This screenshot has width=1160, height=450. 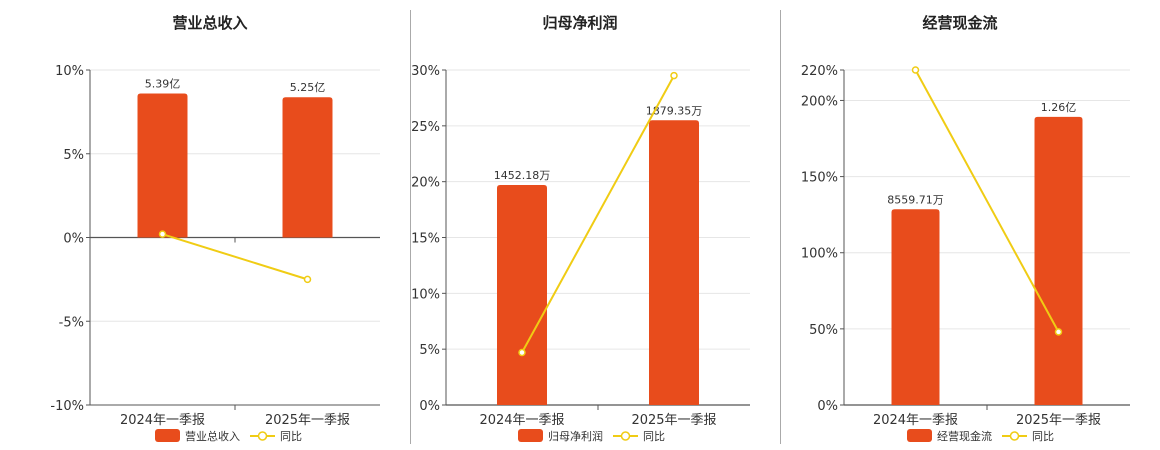 What do you see at coordinates (425, 127) in the screenshot?
I see `y-tick-label: 25%` at bounding box center [425, 127].